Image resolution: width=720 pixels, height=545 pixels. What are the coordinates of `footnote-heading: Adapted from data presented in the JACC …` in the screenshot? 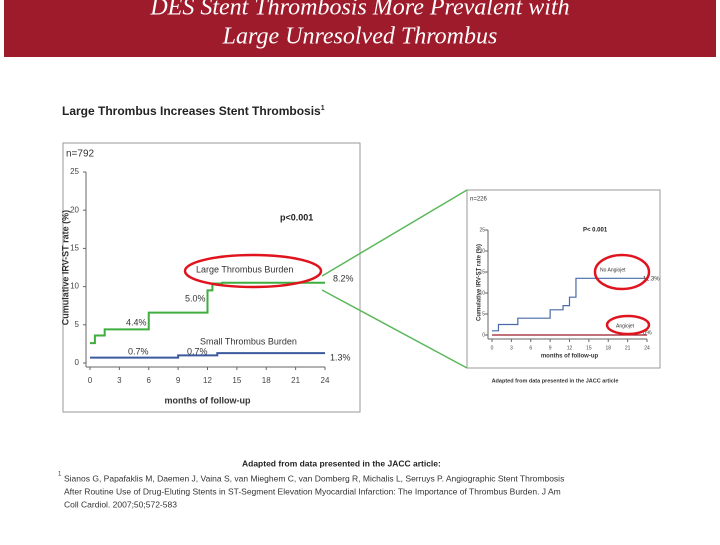 It's located at (341, 463).